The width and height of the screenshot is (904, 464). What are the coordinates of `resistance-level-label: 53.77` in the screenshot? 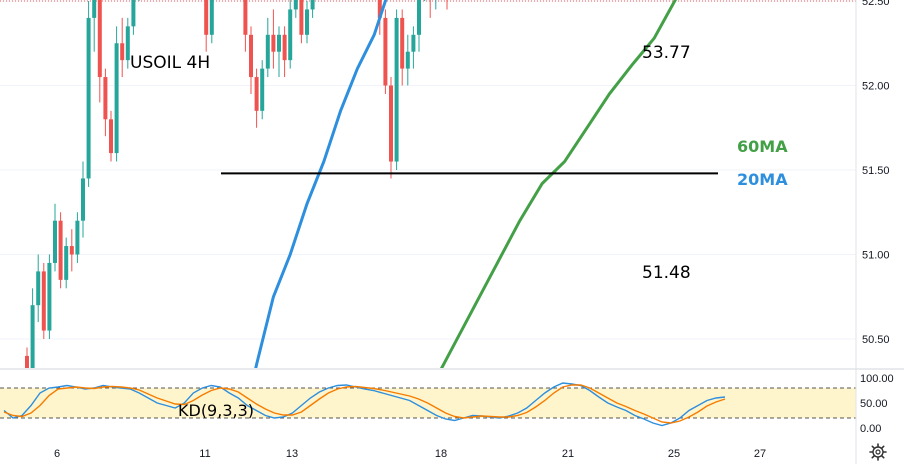 It's located at (666, 53).